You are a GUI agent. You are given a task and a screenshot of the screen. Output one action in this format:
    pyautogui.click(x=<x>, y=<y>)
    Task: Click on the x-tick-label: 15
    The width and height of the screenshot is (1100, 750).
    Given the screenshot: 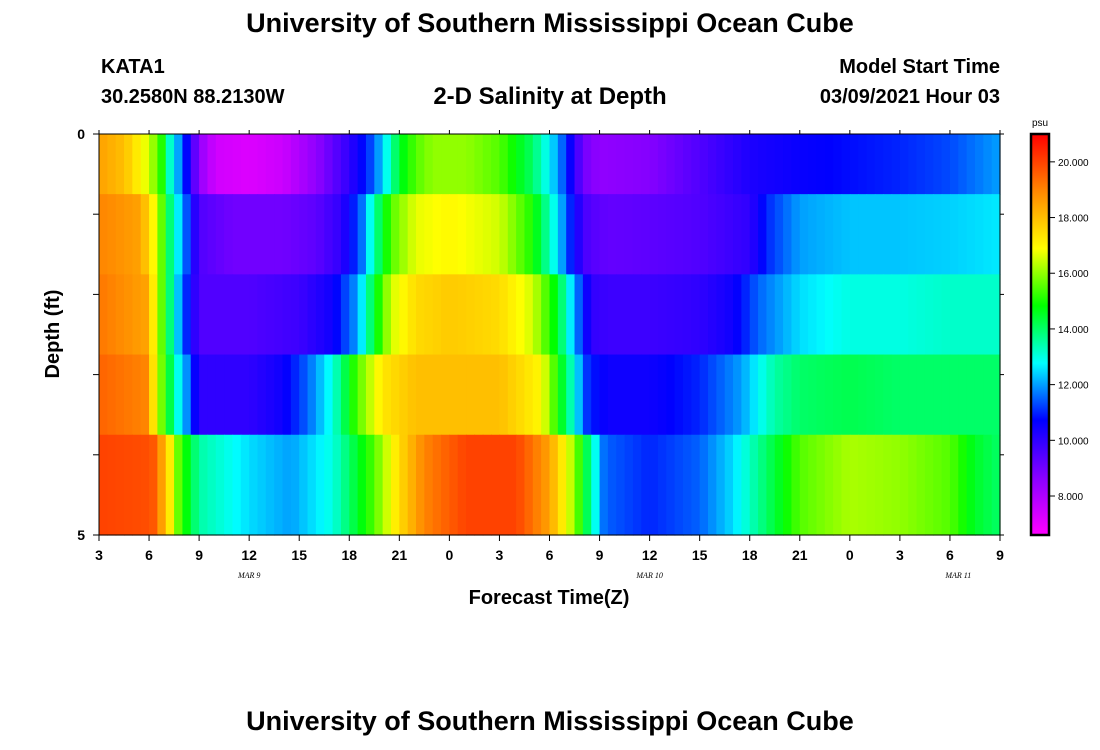 What is the action you would take?
    pyautogui.click(x=299, y=555)
    